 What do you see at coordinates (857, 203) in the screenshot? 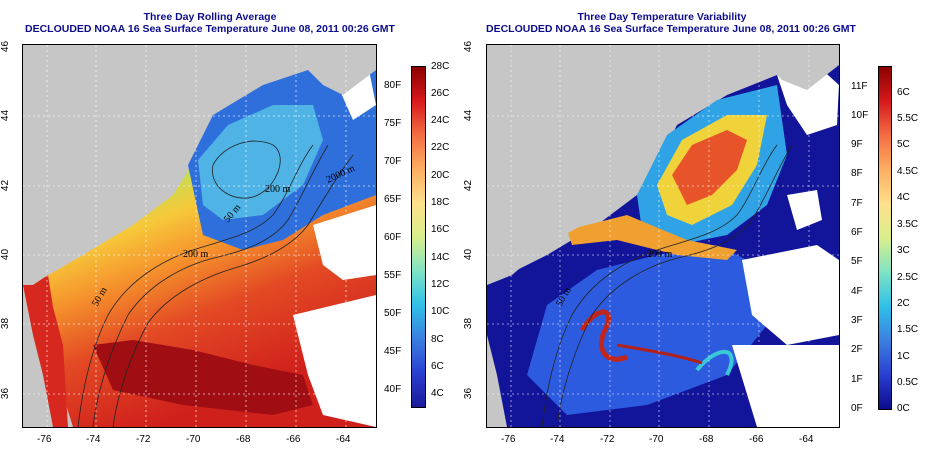
I see `colorbar-label: 7F` at bounding box center [857, 203].